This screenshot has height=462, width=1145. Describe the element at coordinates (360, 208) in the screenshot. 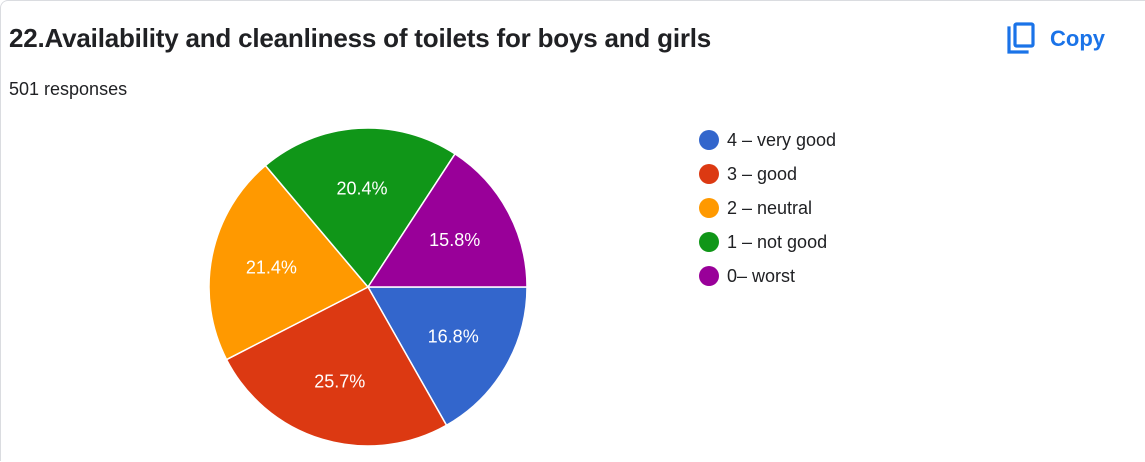

I see `pie-slice-not-good` at that location.